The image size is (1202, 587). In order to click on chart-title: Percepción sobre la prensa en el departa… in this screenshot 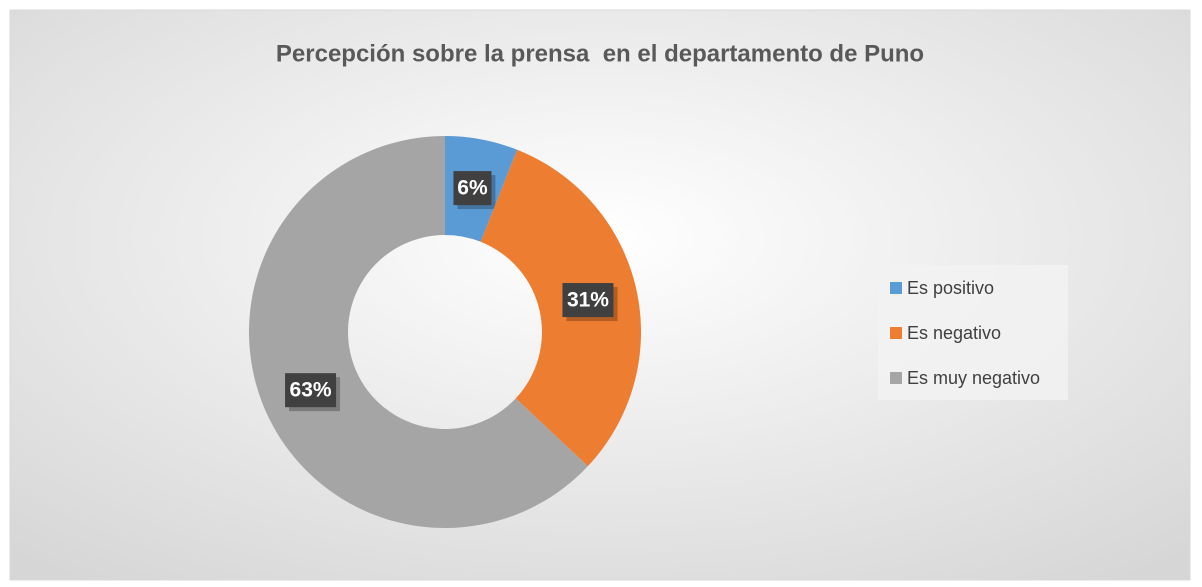, I will do `click(600, 53)`.